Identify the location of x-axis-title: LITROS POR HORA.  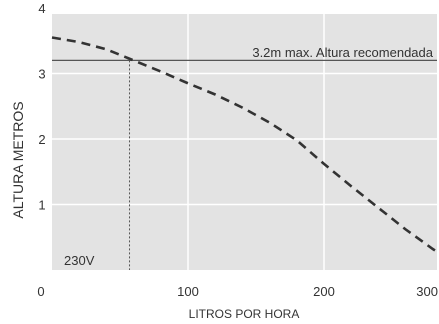
(244, 314).